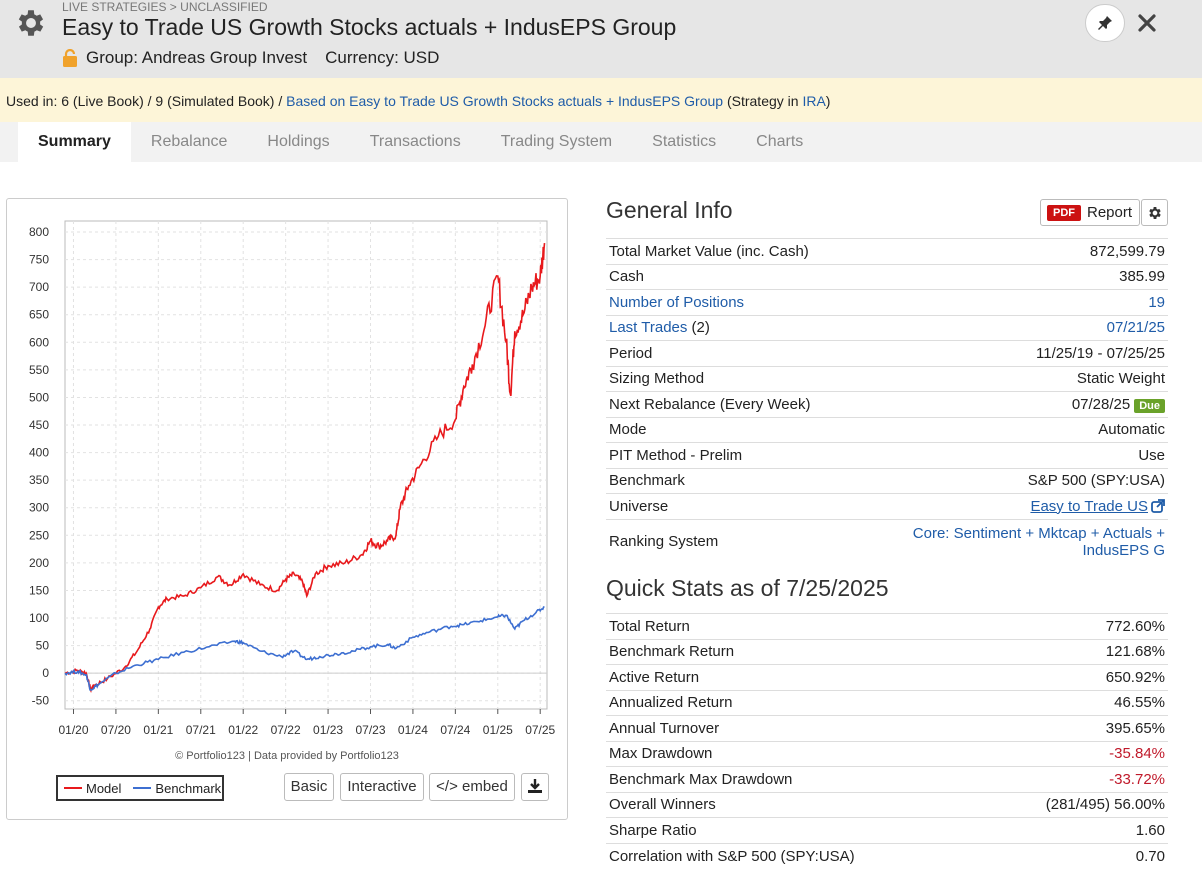 The image size is (1202, 873). What do you see at coordinates (887, 276) in the screenshot?
I see `table-row: Cash 385.99` at bounding box center [887, 276].